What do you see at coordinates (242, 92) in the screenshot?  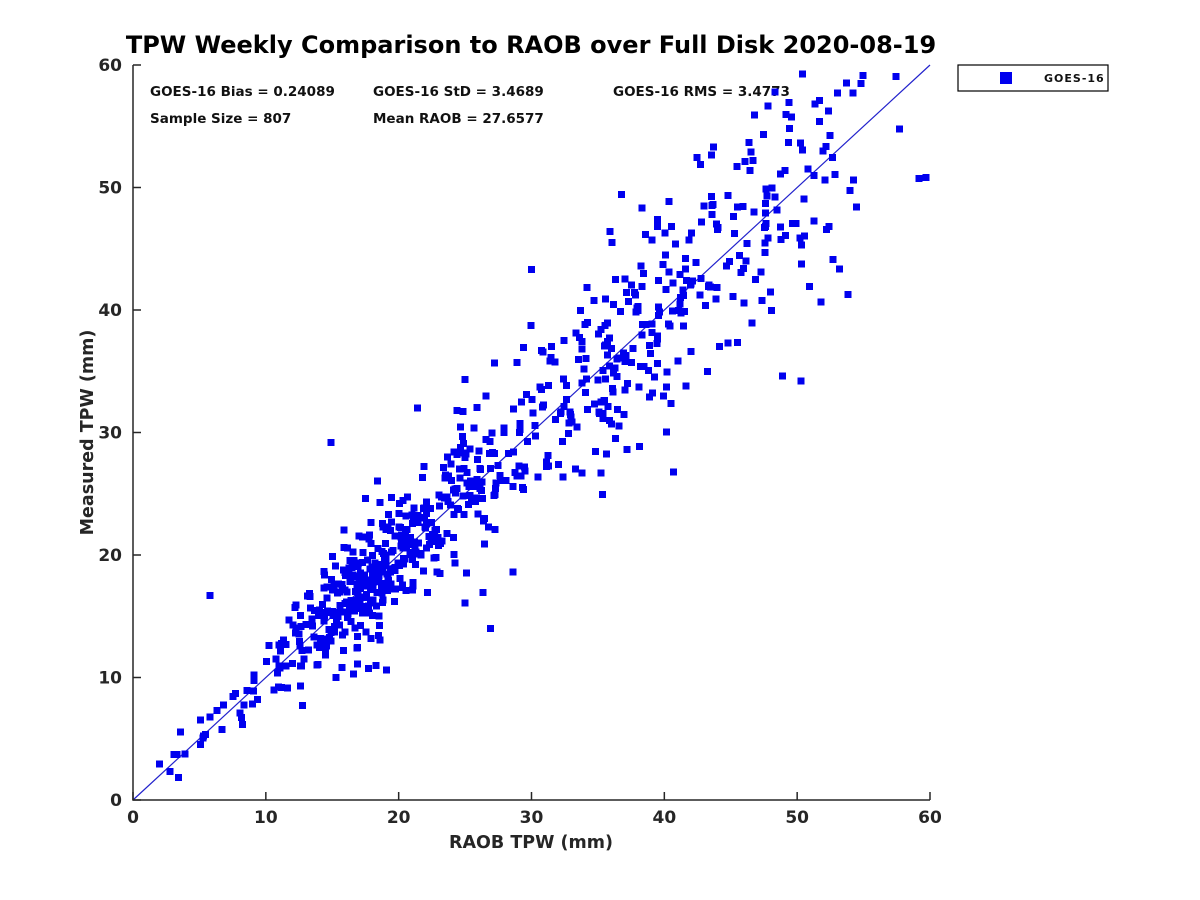 I see `stat-bias: GOES-16 Bias = 0.24089` at bounding box center [242, 92].